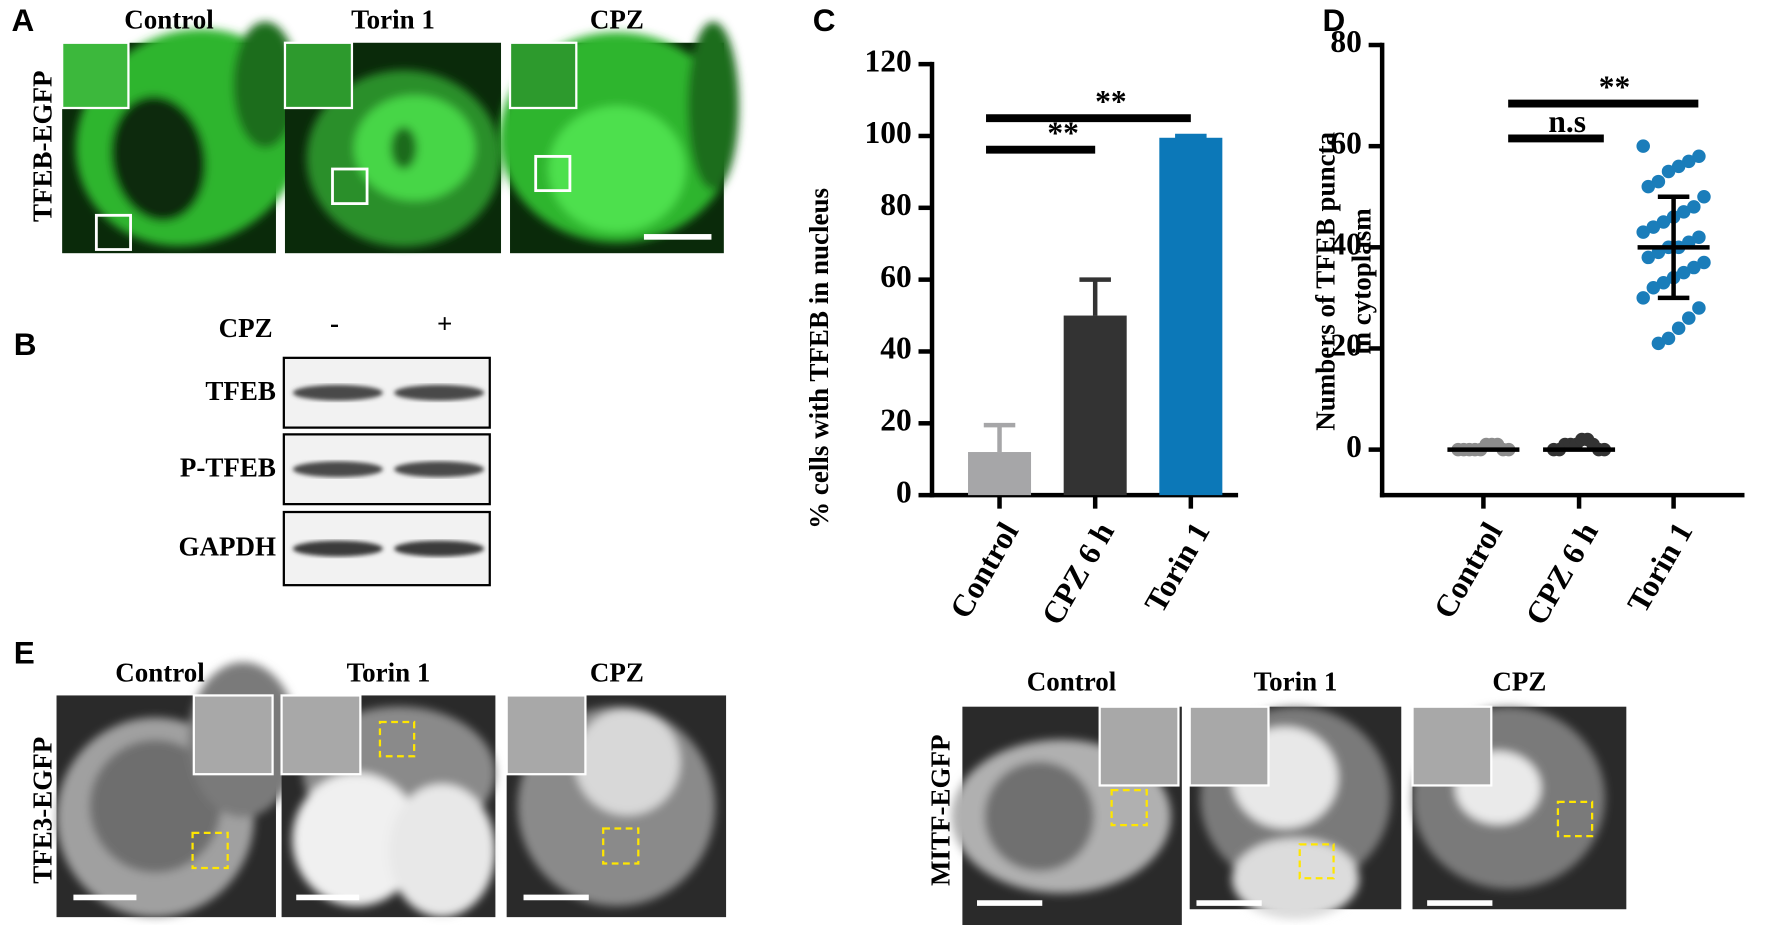 Image resolution: width=1765 pixels, height=925 pixels. I want to click on panel-letter: B, so click(25, 344).